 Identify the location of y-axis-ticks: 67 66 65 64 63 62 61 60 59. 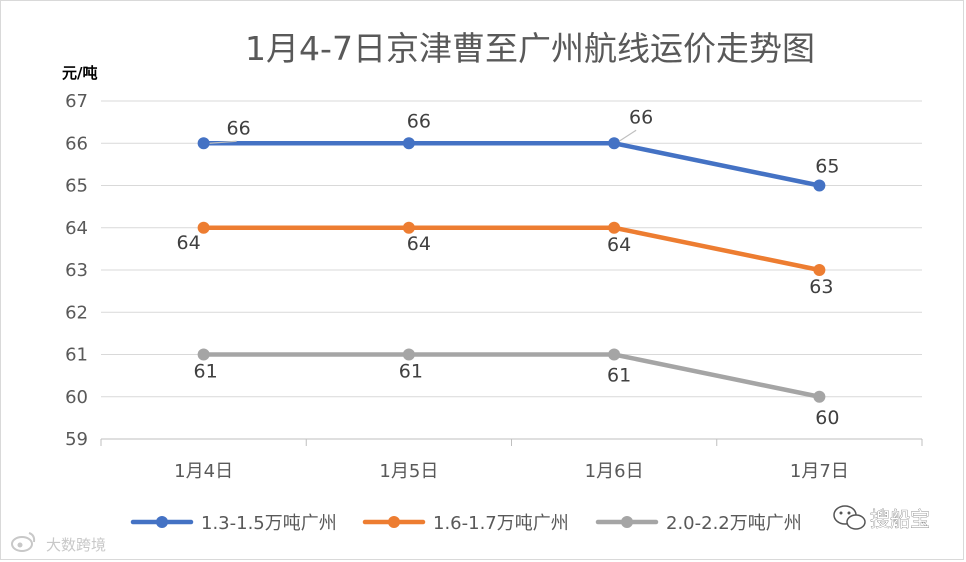
(76, 270).